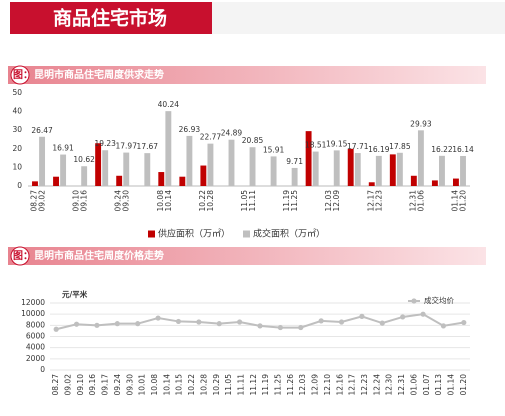  I want to click on y-tick-label: 30, so click(17, 129).